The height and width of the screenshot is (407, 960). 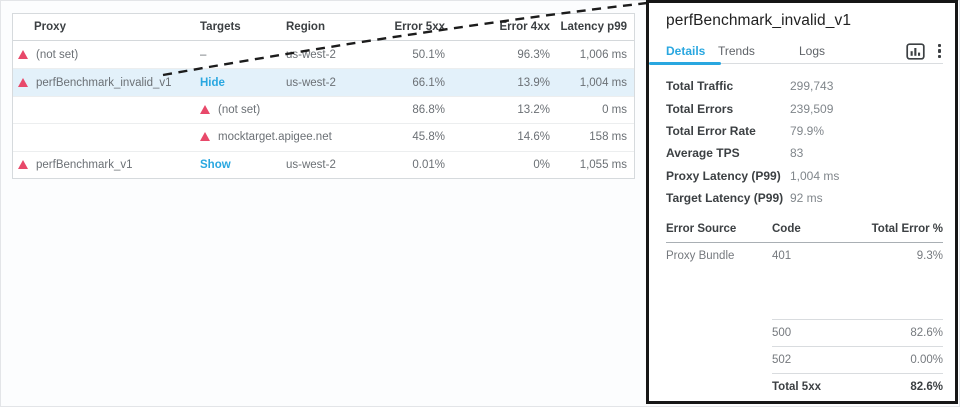 I want to click on latency-p99-cell: 158 ms, so click(x=608, y=137).